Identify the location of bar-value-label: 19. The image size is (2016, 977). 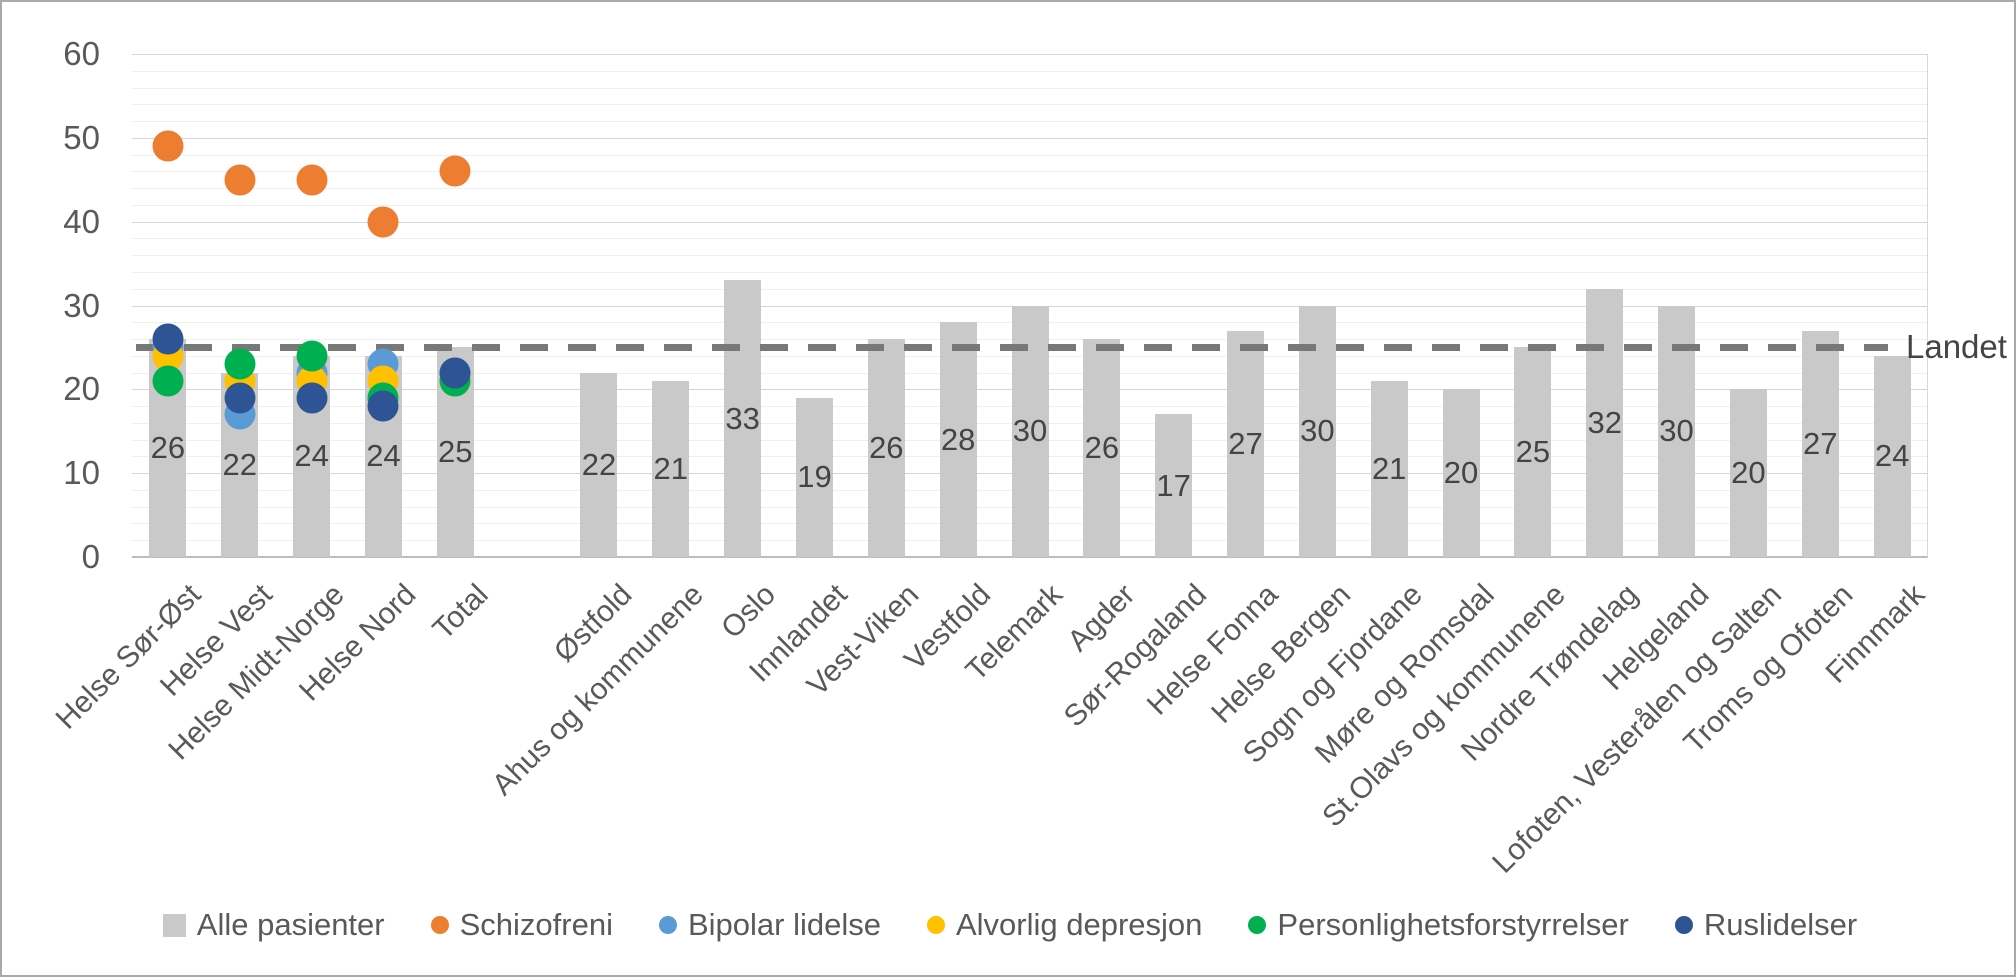
(814, 477).